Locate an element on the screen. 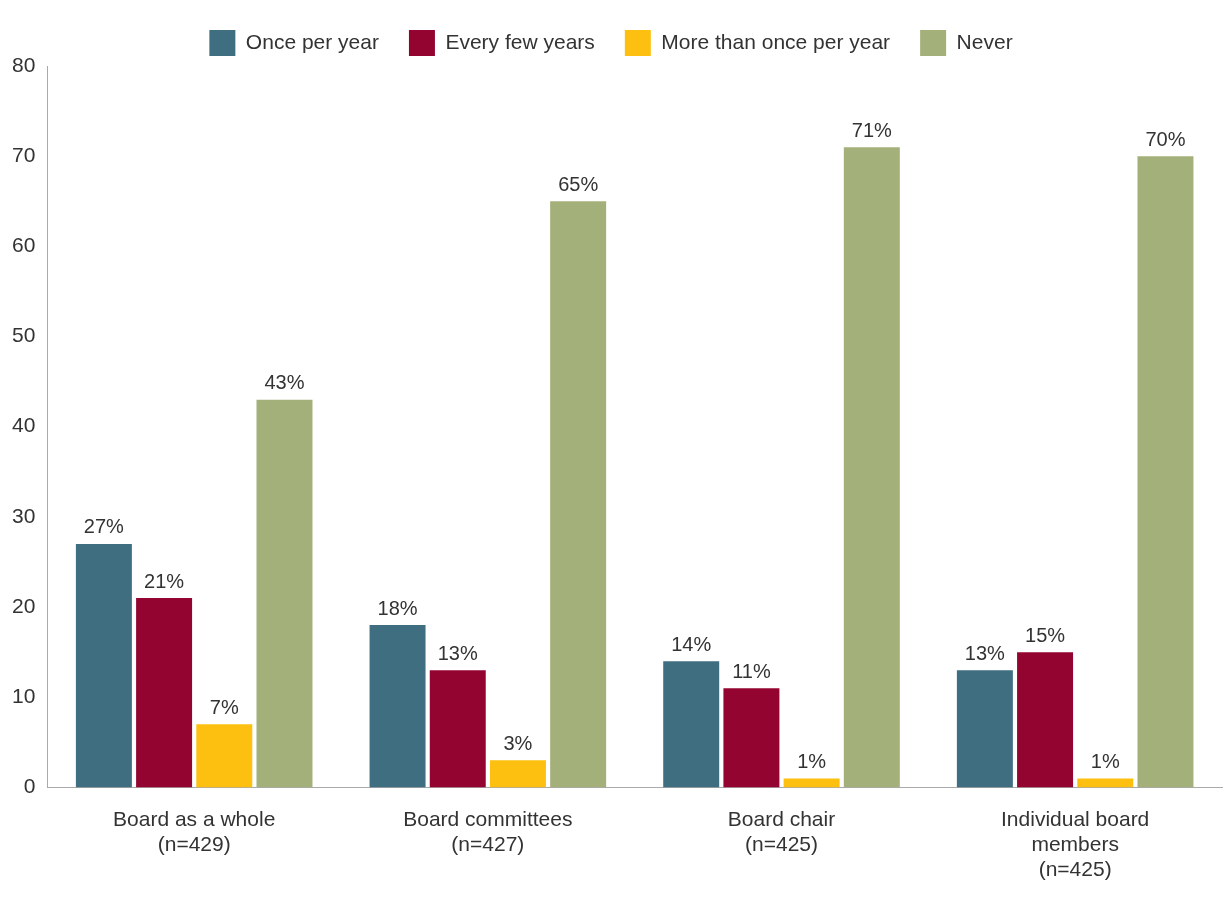  legend-label: Every few years is located at coordinates (520, 41).